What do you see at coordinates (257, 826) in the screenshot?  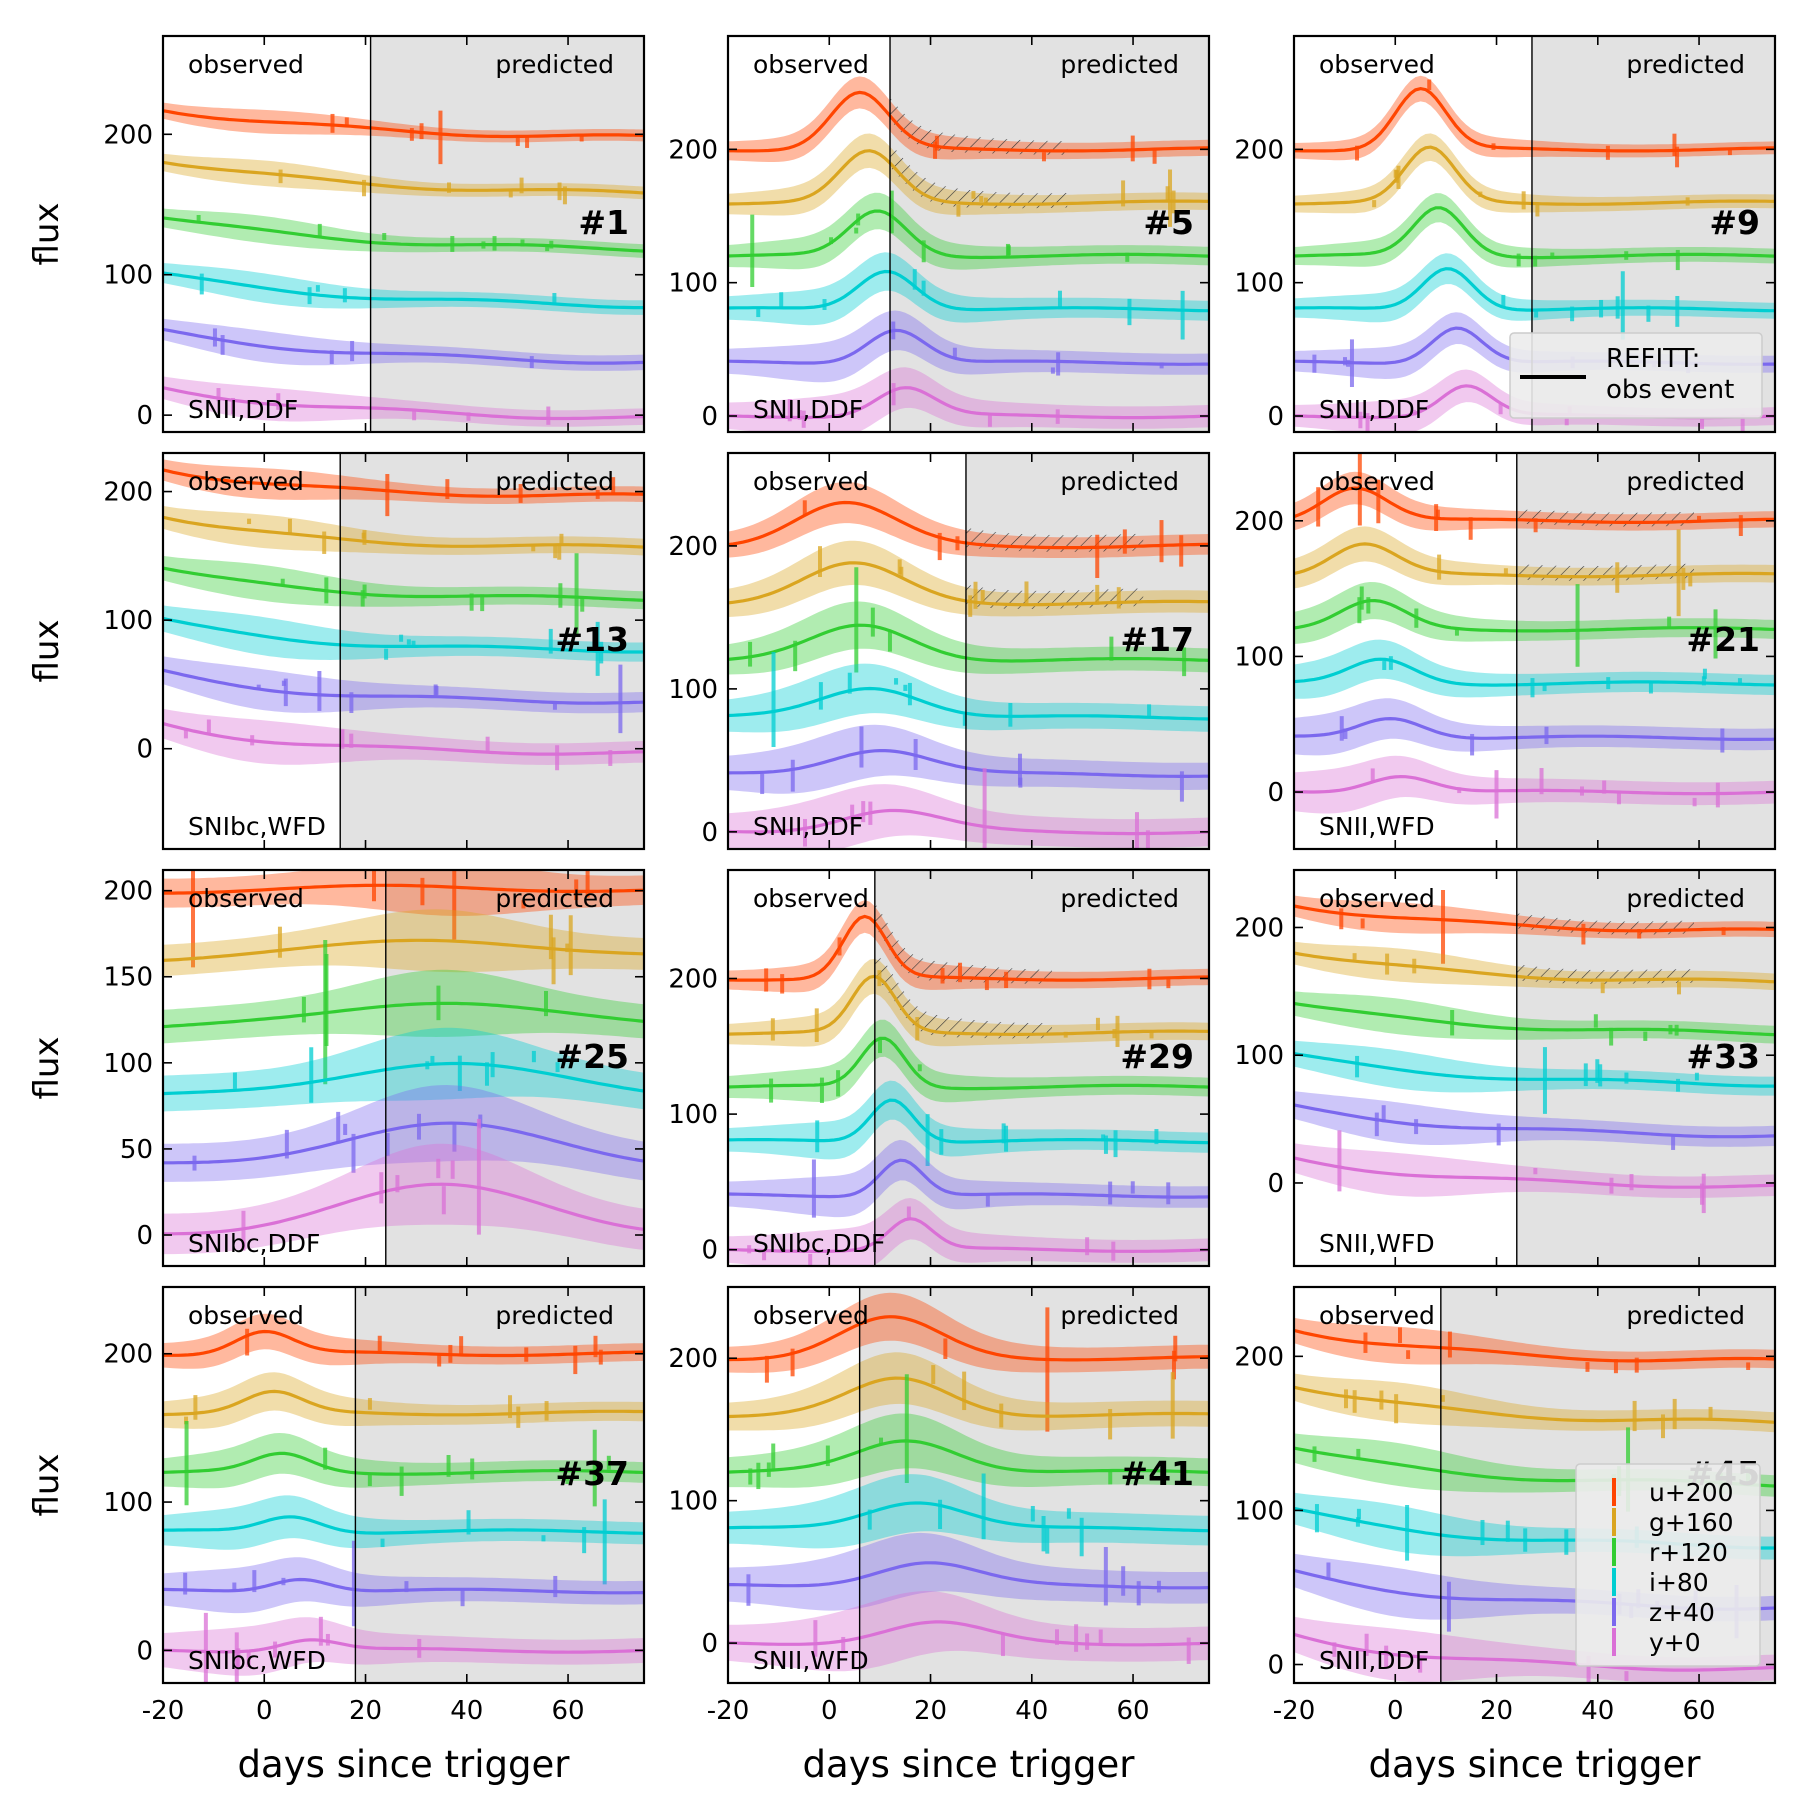 I see `class-label: SNIbc,WFD` at bounding box center [257, 826].